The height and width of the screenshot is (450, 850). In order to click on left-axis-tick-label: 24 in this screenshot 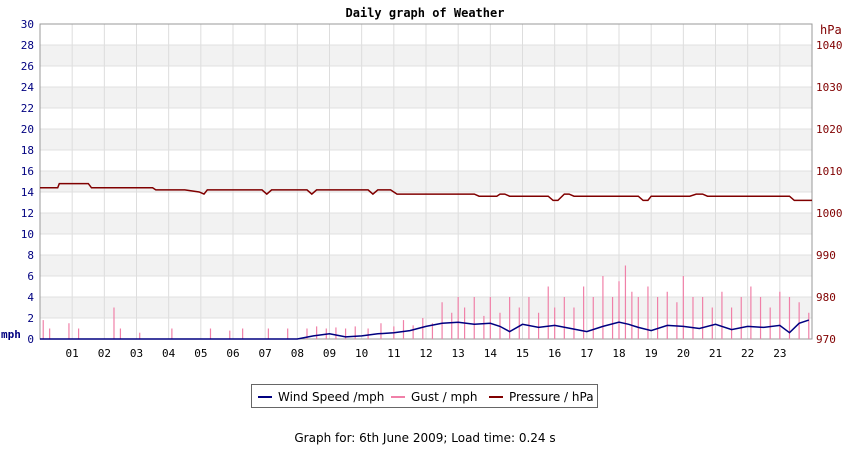, I will do `click(28, 87)`.